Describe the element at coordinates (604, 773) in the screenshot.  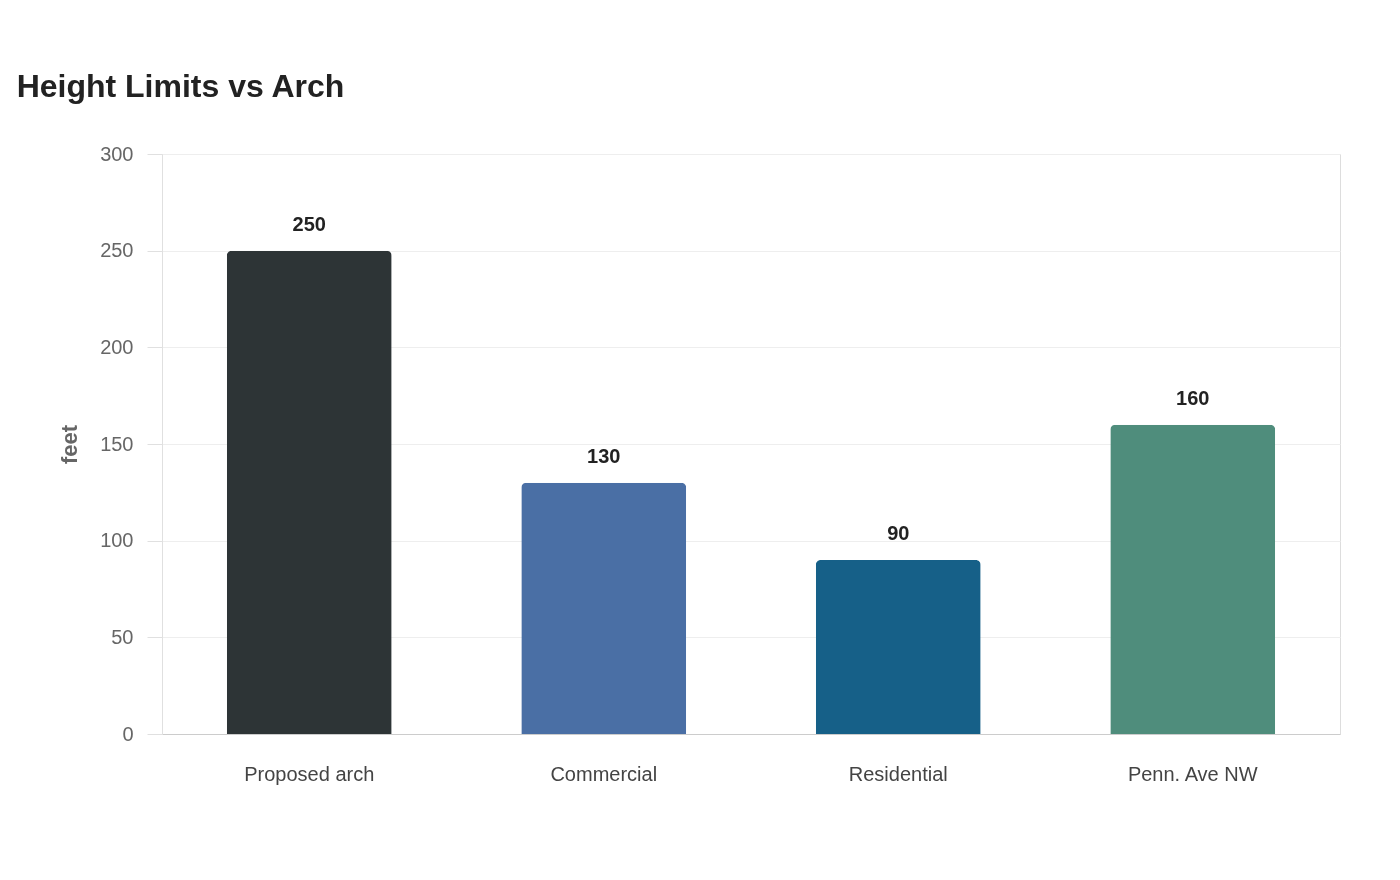
I see `x-tick-label: Commercial` at that location.